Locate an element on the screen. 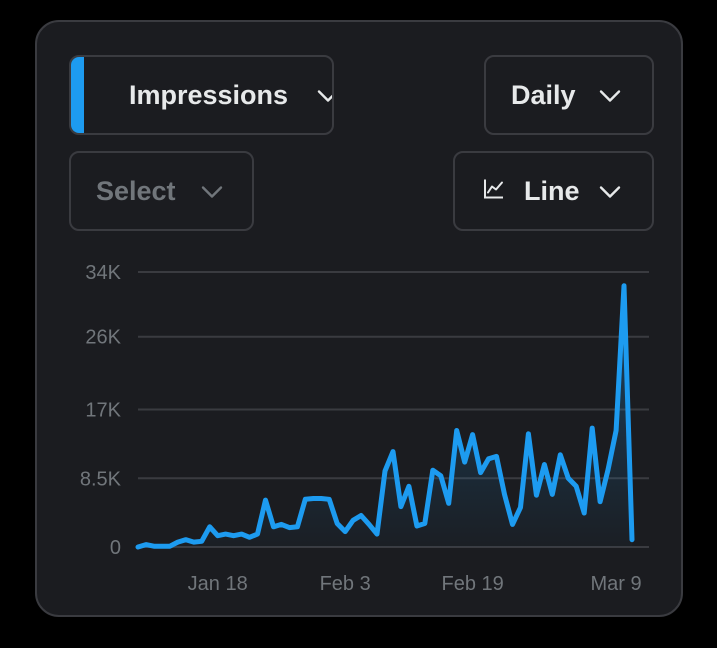 The image size is (717, 648). chart-type-dropdown-label: Line is located at coordinates (552, 190).